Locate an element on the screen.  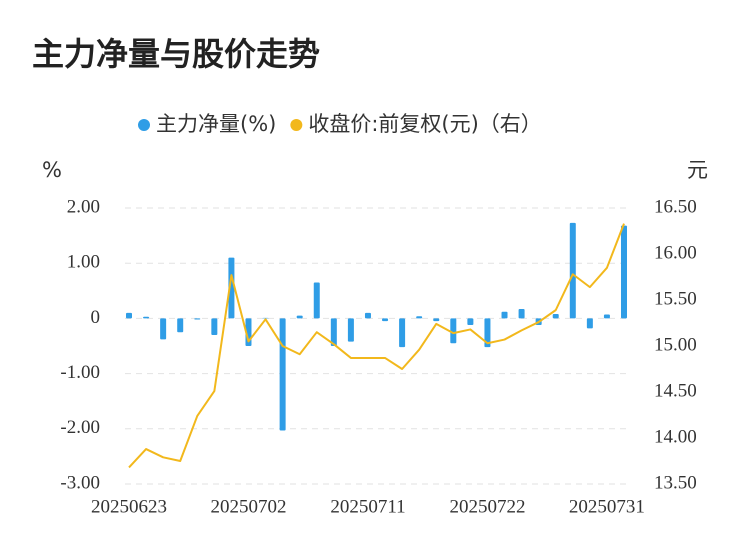
x-tick-label: 20250731 is located at coordinates (607, 506).